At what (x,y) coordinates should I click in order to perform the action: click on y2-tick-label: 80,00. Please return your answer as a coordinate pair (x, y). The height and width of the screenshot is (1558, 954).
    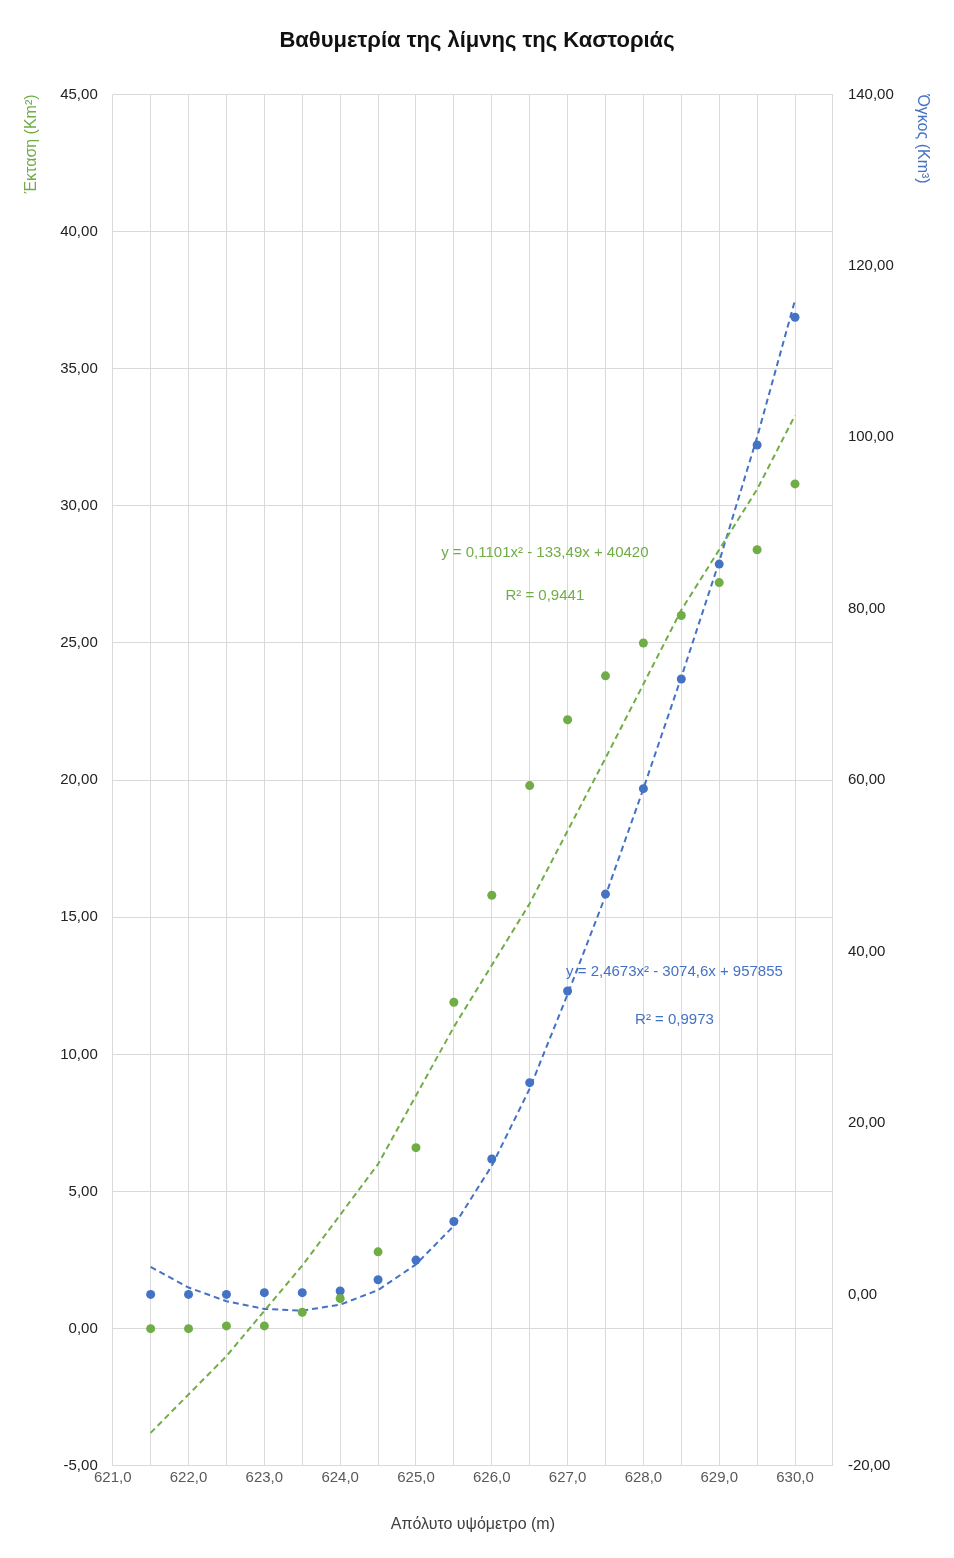
    Looking at the image, I should click on (866, 607).